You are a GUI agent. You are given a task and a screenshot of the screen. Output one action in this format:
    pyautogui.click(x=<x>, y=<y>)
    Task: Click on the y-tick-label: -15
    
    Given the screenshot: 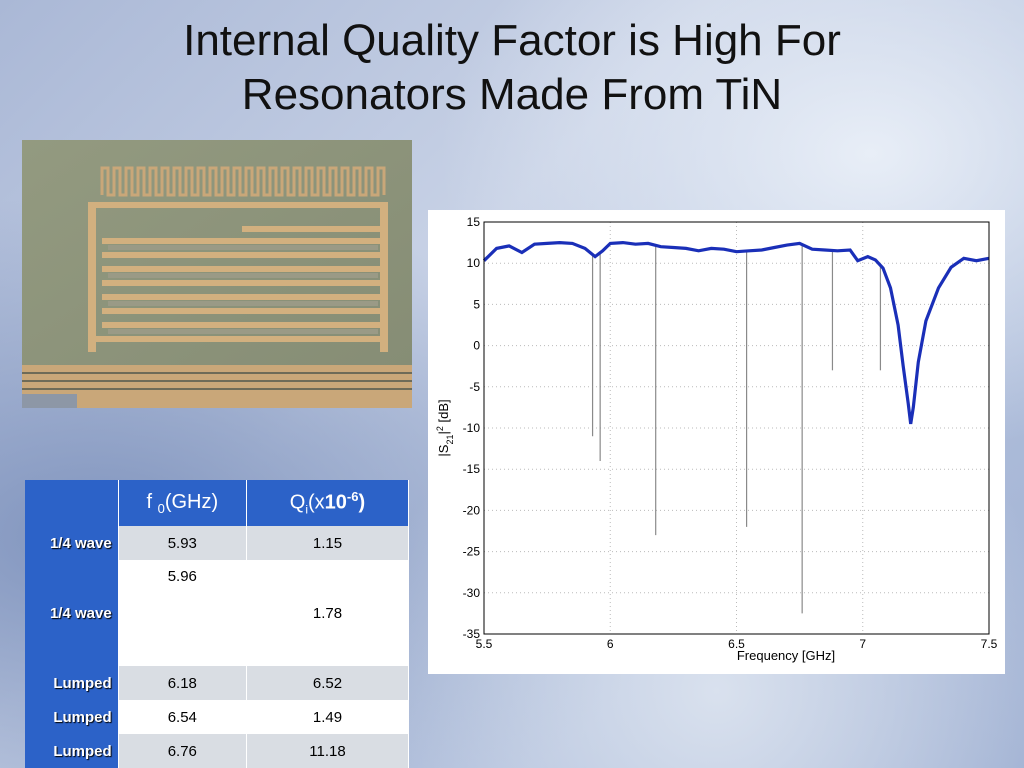 What is the action you would take?
    pyautogui.click(x=472, y=469)
    